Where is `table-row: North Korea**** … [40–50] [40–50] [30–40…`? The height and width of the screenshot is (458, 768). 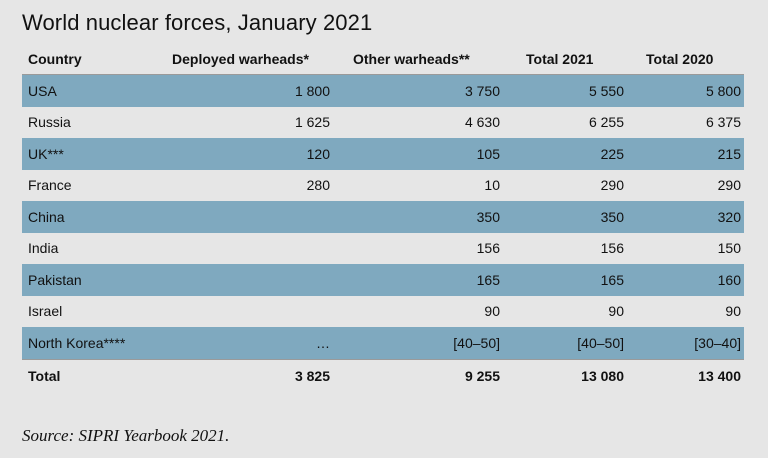
table-row: North Korea**** … [40–50] [40–50] [30–40… is located at coordinates (383, 343).